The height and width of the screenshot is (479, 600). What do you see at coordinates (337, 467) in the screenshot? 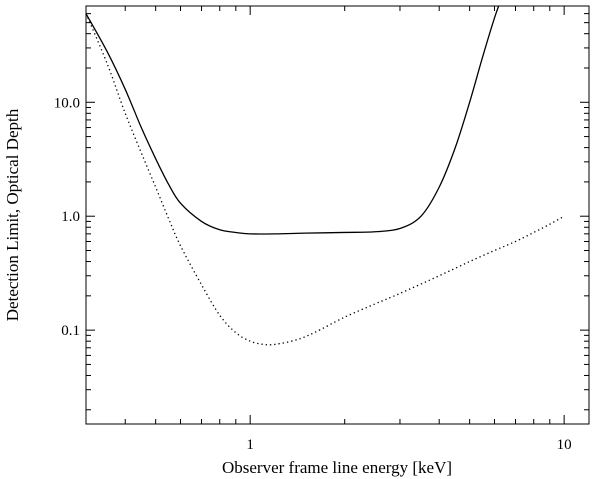
I see `x-axis-title: Observer frame line energy [keV]` at bounding box center [337, 467].